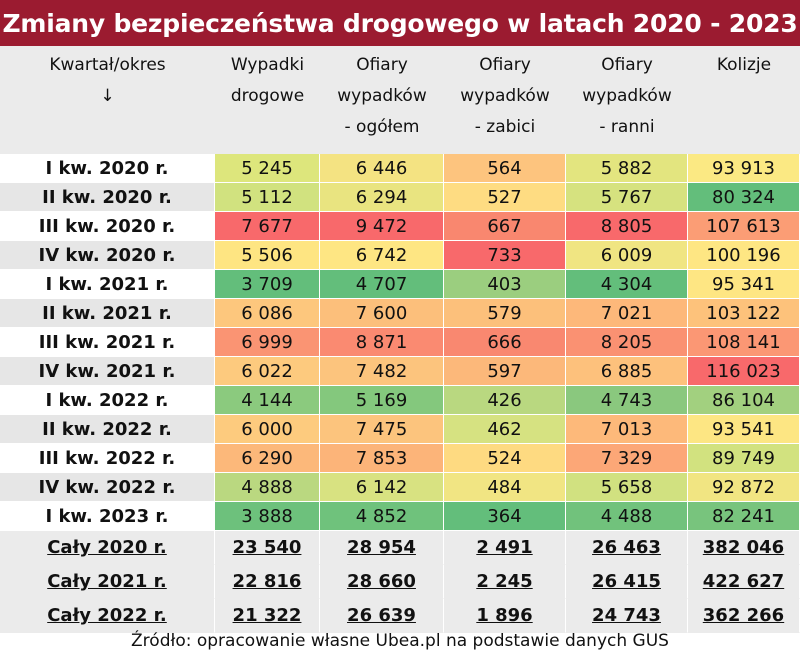 The image size is (800, 660). Describe the element at coordinates (505, 516) in the screenshot. I see `table-cell: 364` at that location.